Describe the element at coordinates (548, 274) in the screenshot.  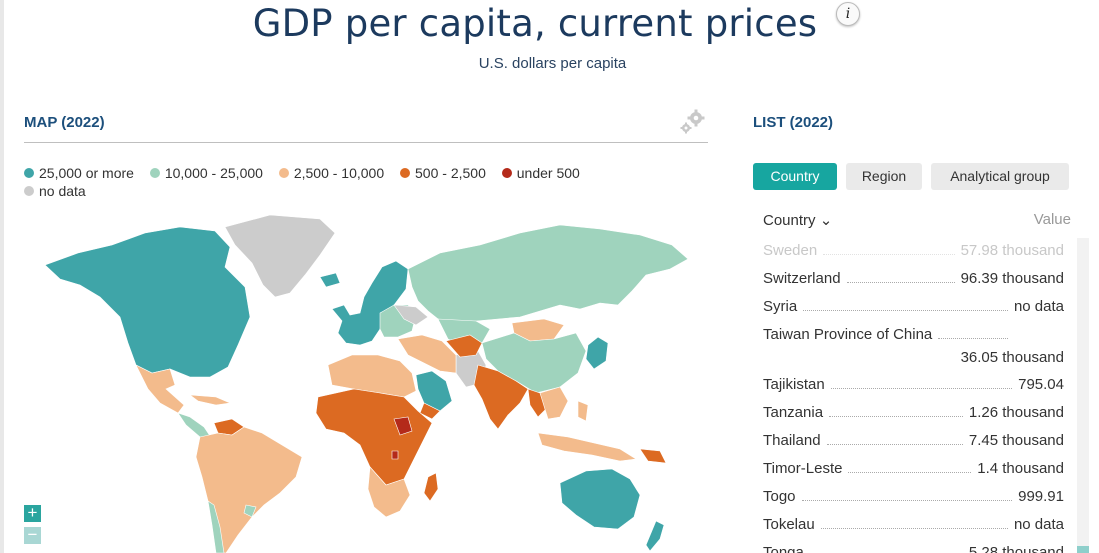
I see `region-russia` at that location.